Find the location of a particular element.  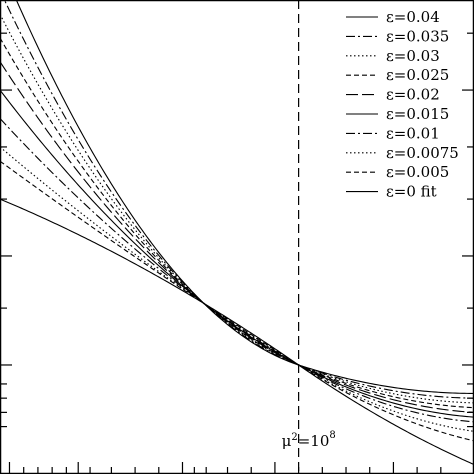

legend-label: ε=0.01 is located at coordinates (413, 133).